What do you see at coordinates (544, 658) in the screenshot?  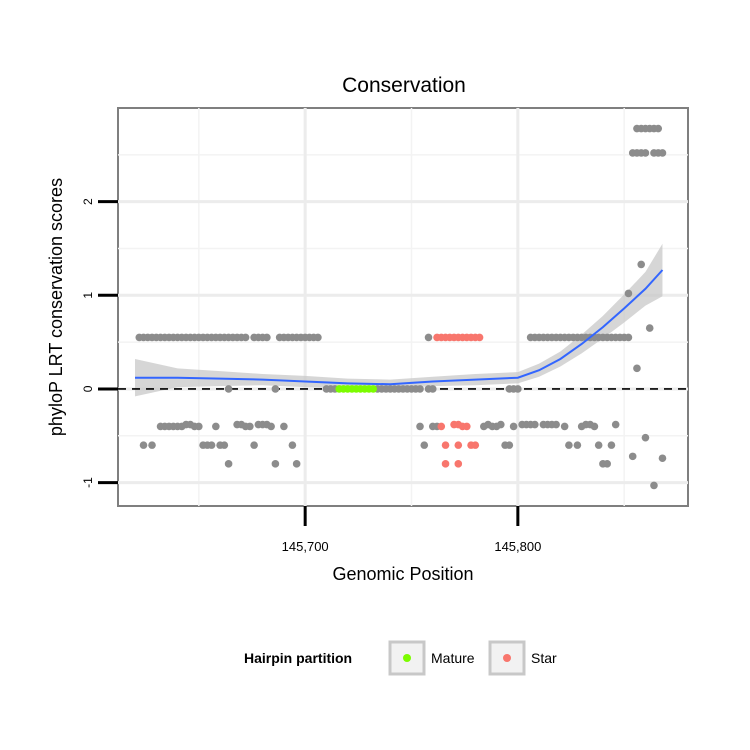 I see `legend-label-star: Star` at bounding box center [544, 658].